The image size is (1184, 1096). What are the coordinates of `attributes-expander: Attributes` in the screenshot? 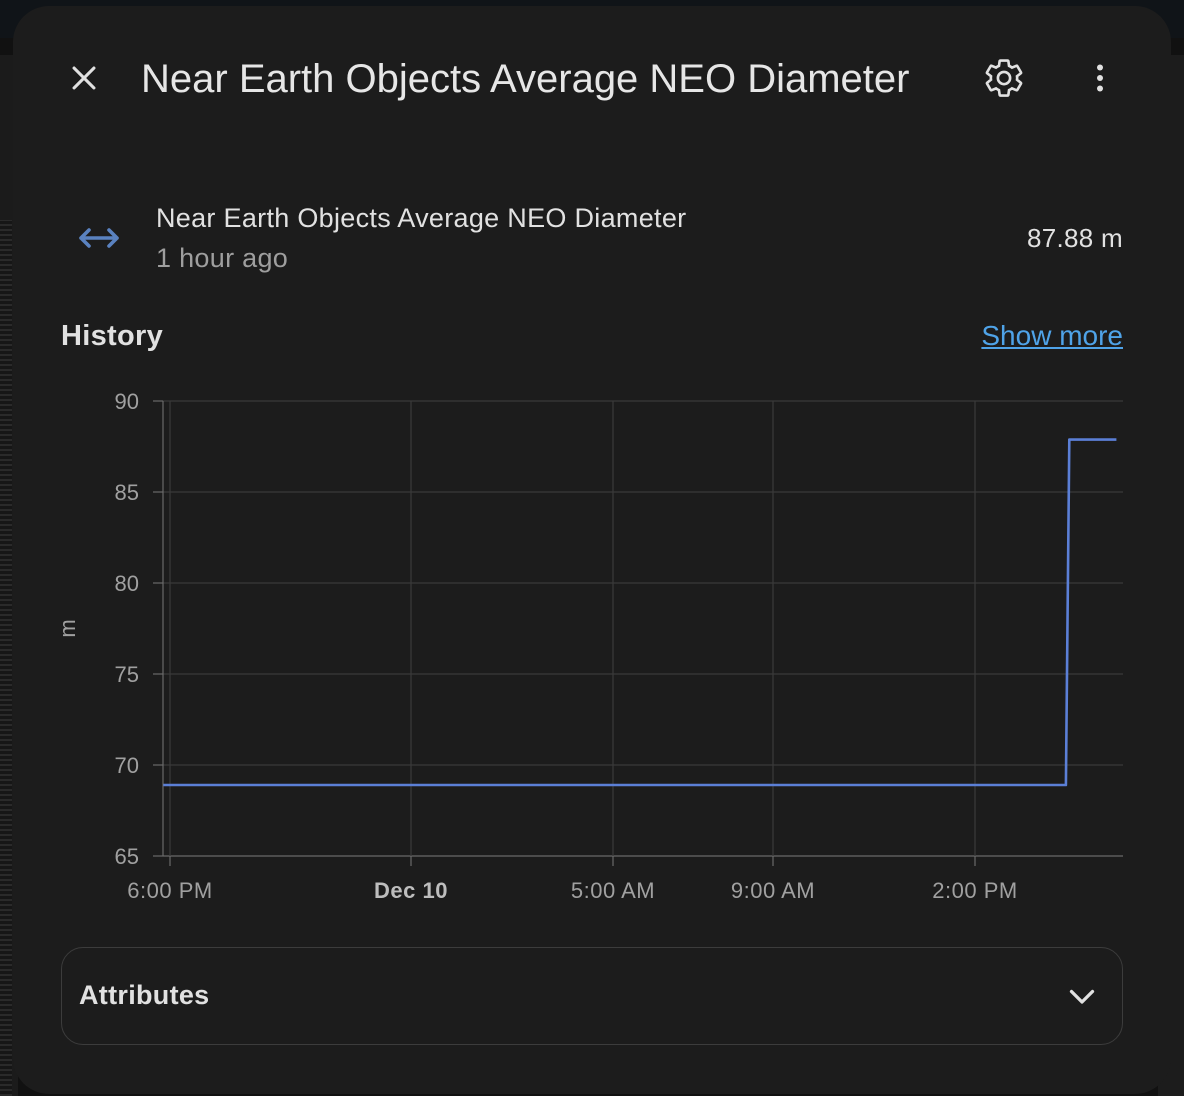 It's located at (592, 996).